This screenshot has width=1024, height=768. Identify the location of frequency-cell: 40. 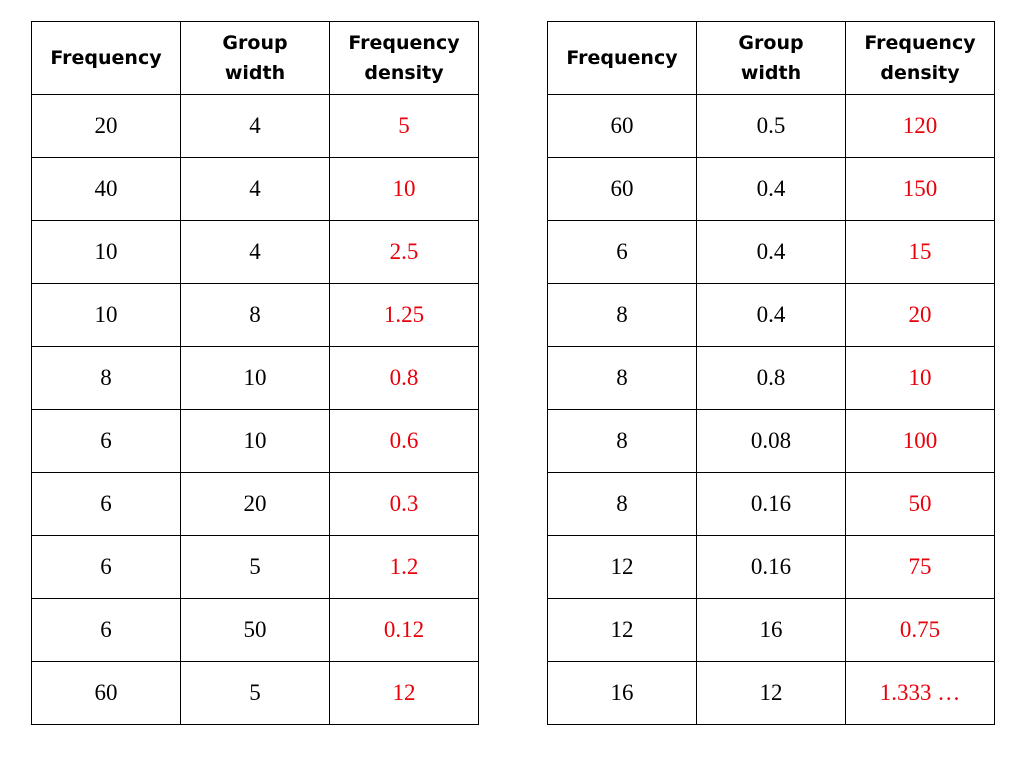
(106, 189).